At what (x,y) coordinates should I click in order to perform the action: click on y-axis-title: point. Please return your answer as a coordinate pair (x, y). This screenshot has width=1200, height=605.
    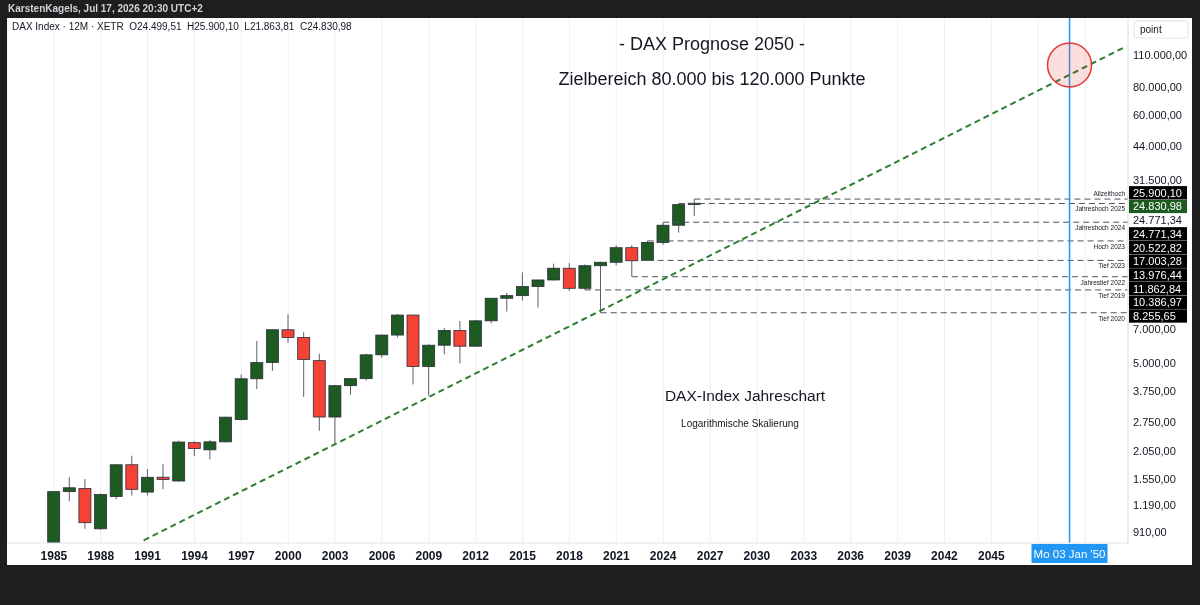
    Looking at the image, I should click on (1151, 29).